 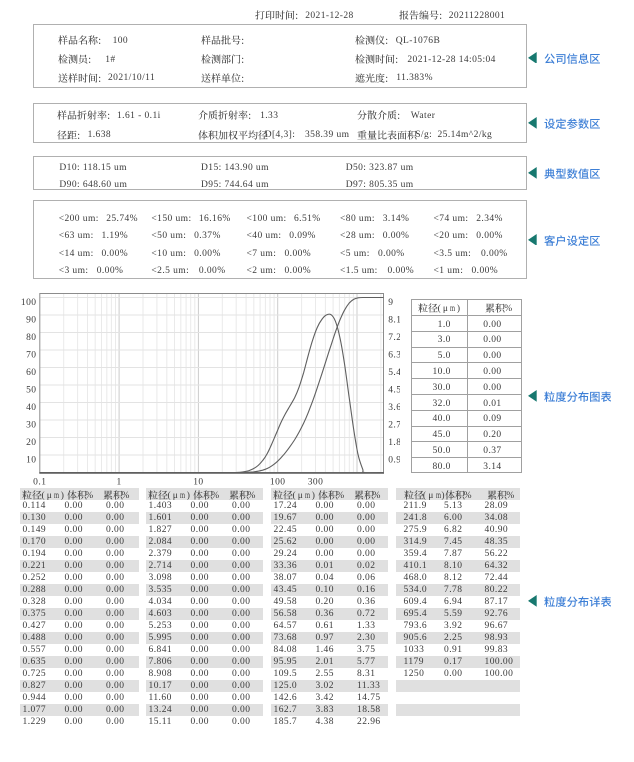 I want to click on svg-text: 70, so click(x=31, y=356).